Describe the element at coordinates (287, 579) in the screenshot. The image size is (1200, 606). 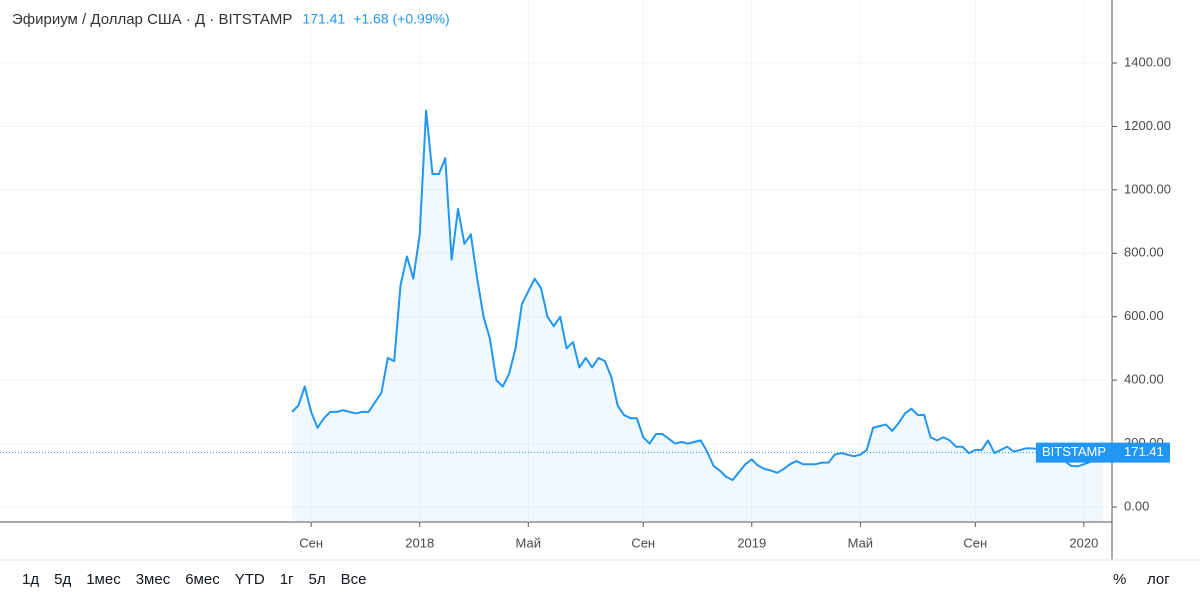
I see `range-button: 1г` at that location.